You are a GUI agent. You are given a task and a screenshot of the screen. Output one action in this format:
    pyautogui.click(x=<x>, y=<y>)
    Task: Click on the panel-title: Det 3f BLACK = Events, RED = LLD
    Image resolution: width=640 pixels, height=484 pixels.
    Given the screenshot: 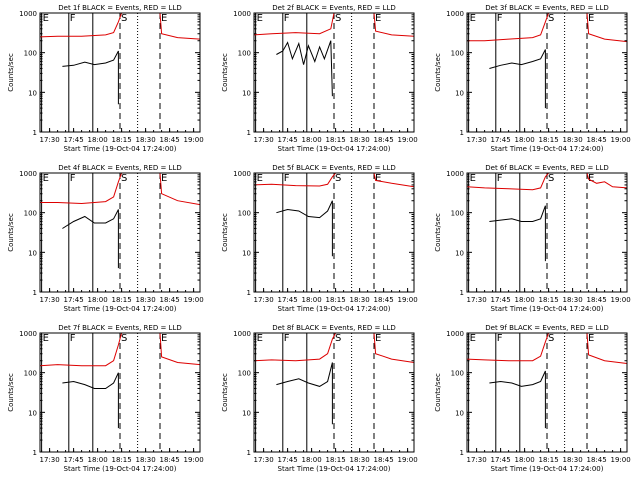 What is the action you would take?
    pyautogui.click(x=546, y=8)
    